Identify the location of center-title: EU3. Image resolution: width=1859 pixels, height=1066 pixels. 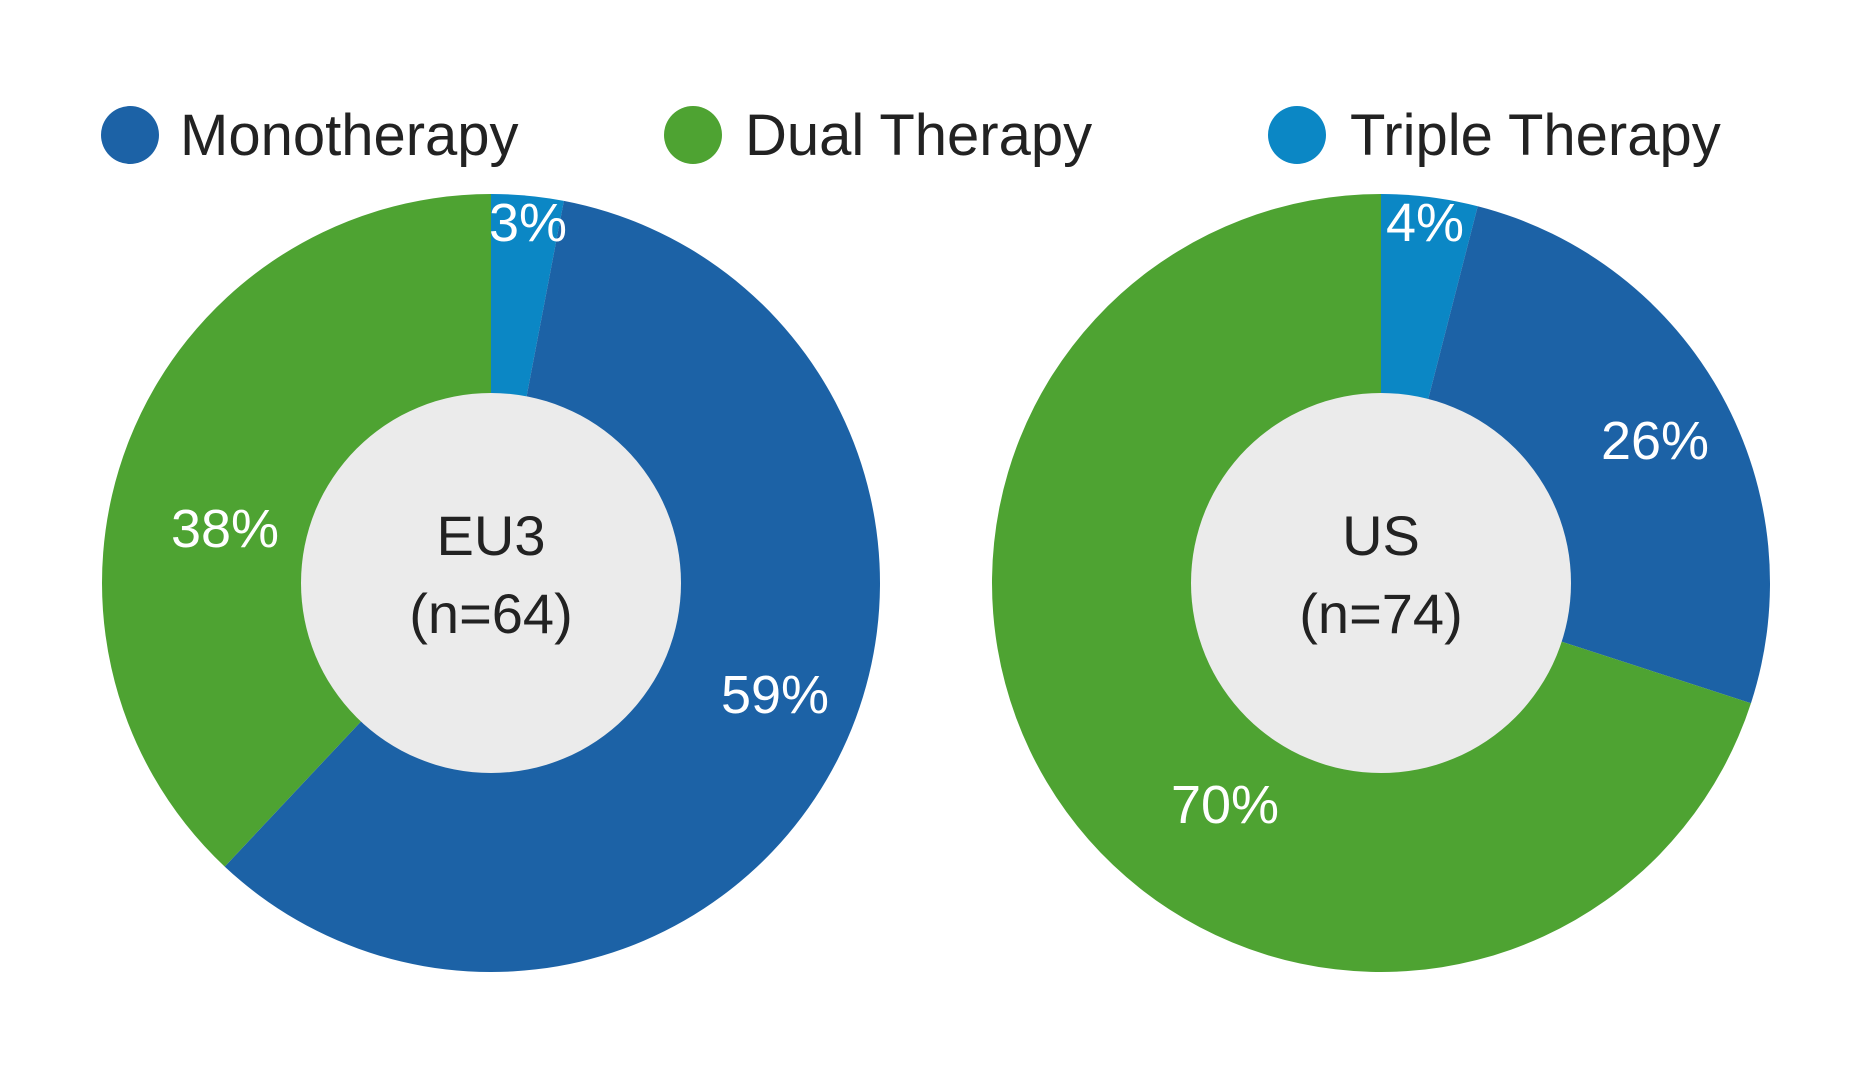
(491, 535).